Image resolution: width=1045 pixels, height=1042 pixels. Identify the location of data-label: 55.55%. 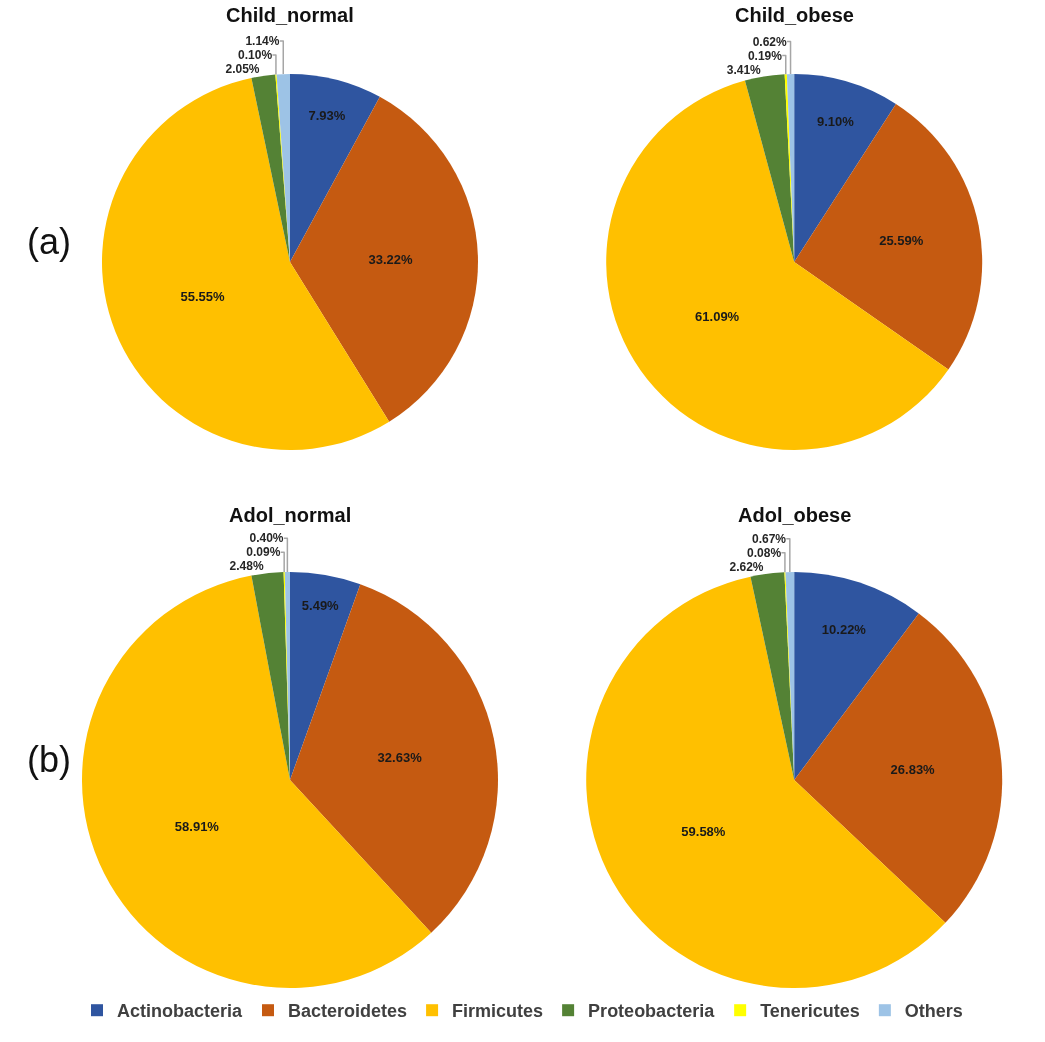
(202, 297).